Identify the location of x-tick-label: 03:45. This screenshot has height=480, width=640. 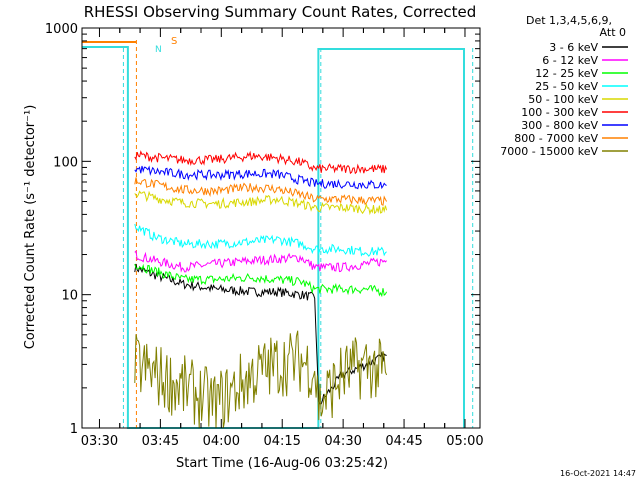
(160, 441).